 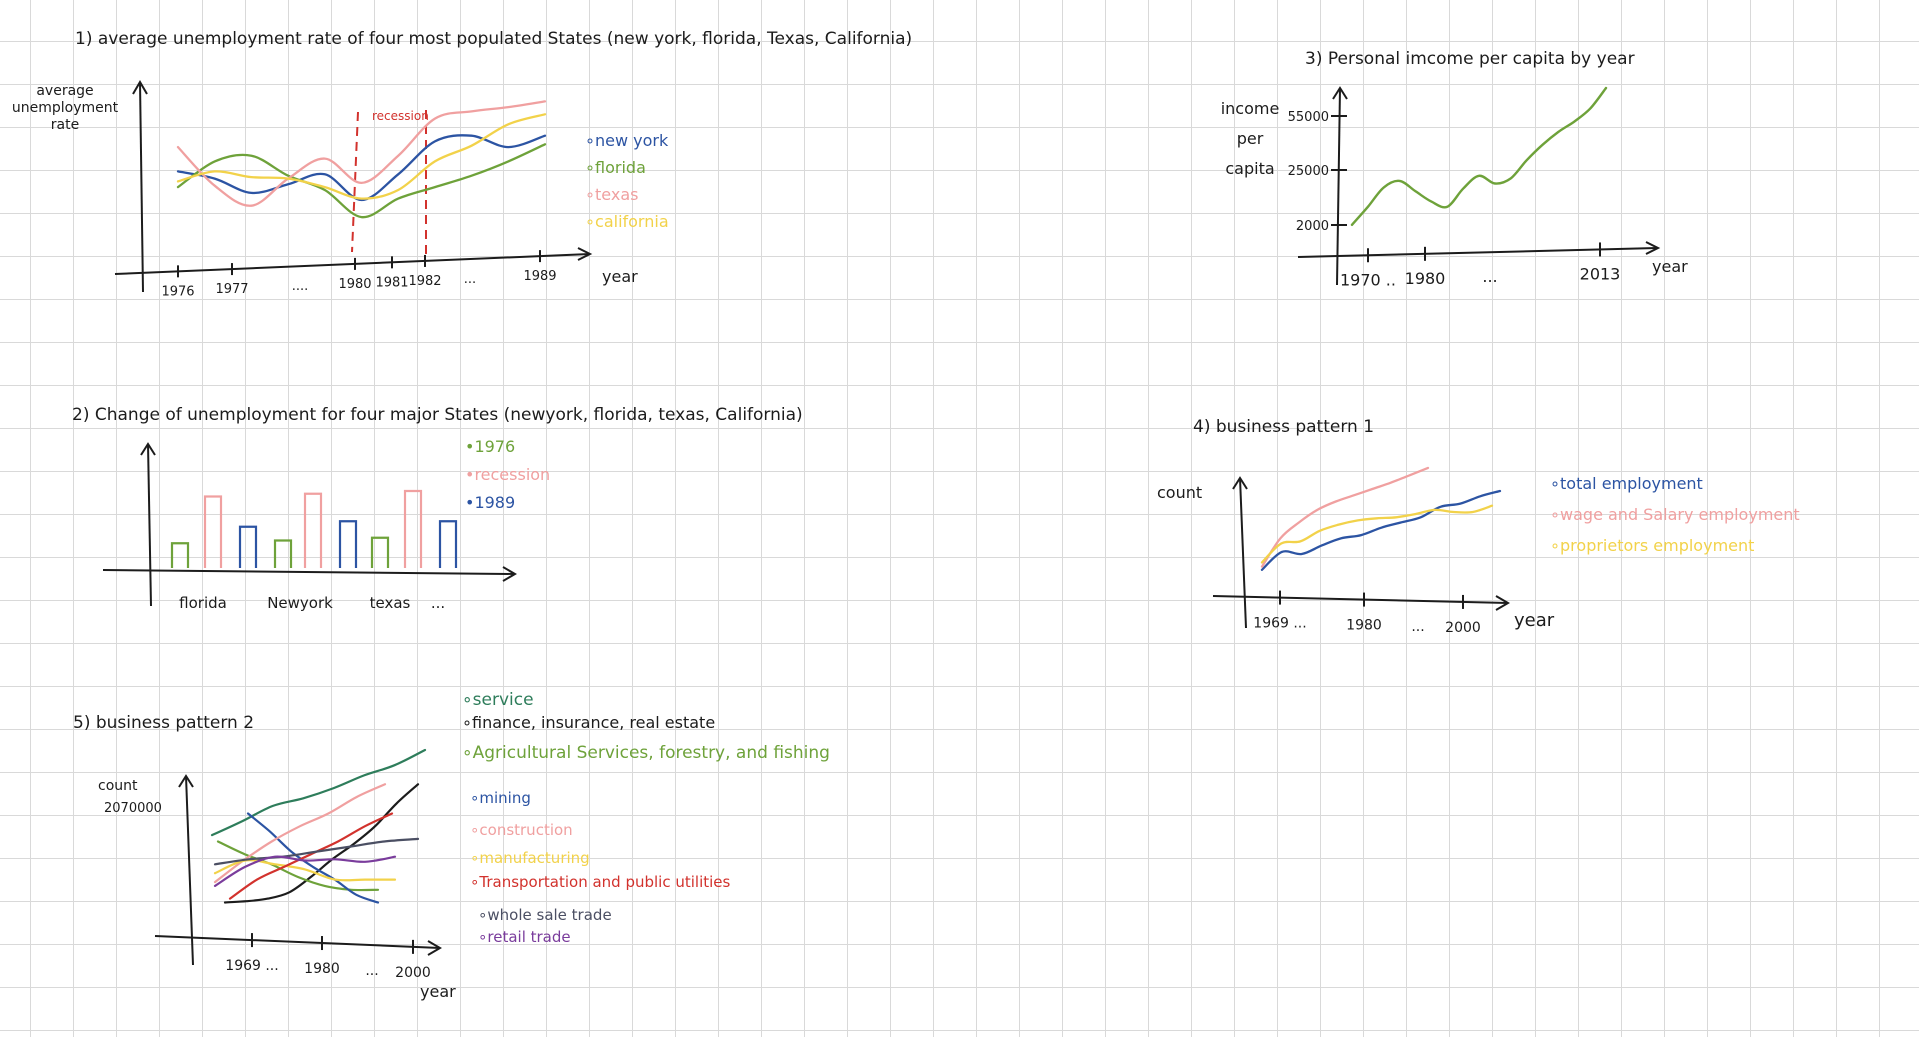 I want to click on category-label: florida, so click(x=203, y=603).